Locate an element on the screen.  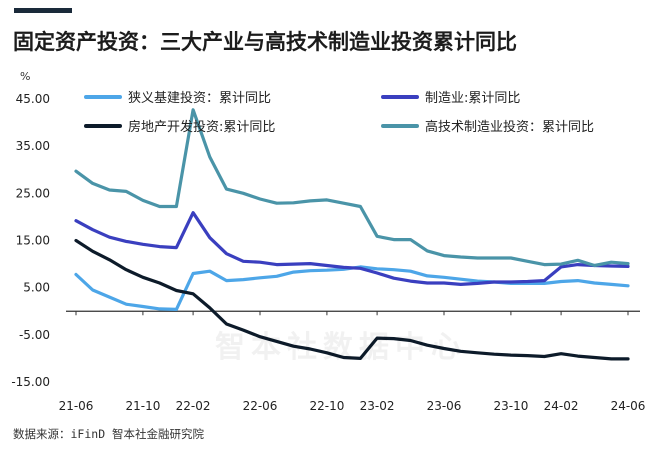
watermark: 智本社数据中心 is located at coordinates (341, 347).